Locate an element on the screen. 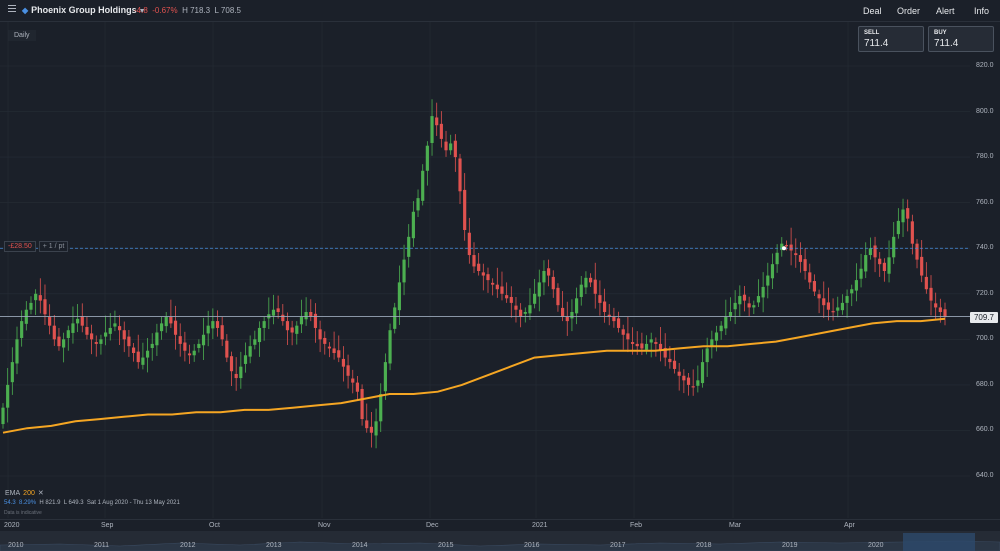  buy-button: BUY 711.4 is located at coordinates (961, 39).